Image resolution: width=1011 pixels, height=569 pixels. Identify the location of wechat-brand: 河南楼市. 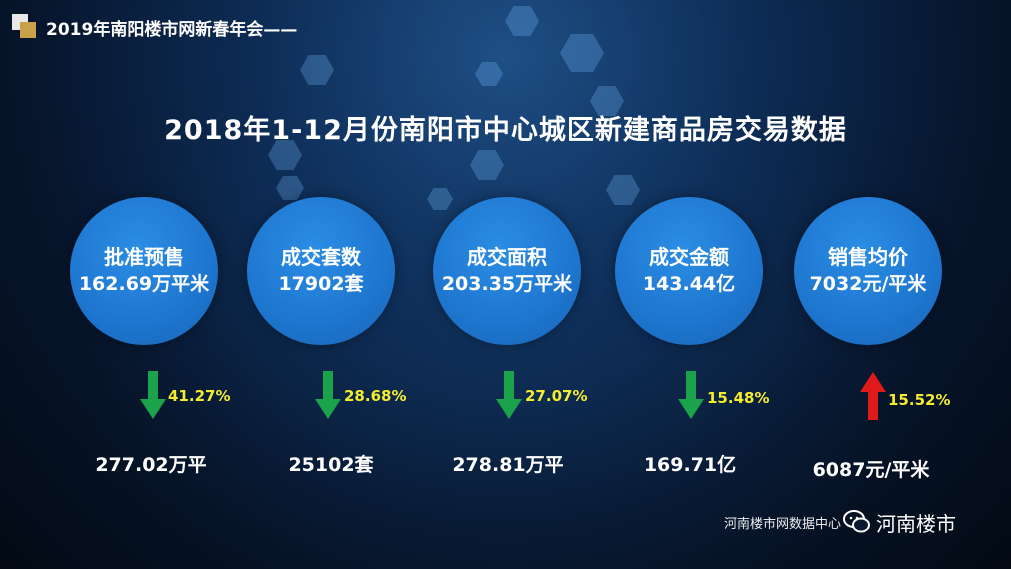
(899, 522).